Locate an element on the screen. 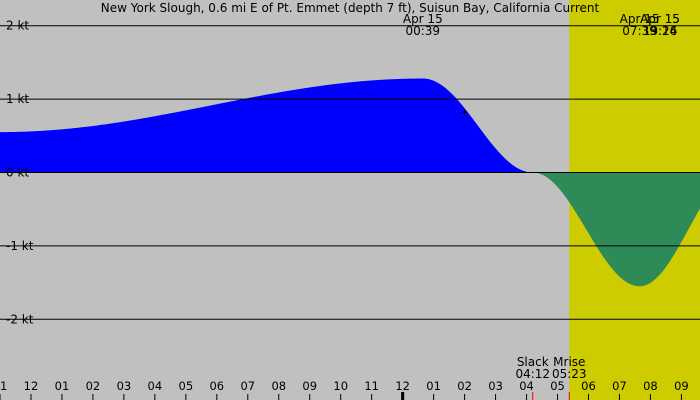 This screenshot has width=700, height=400. x-tick-label-19: 06 is located at coordinates (588, 386).